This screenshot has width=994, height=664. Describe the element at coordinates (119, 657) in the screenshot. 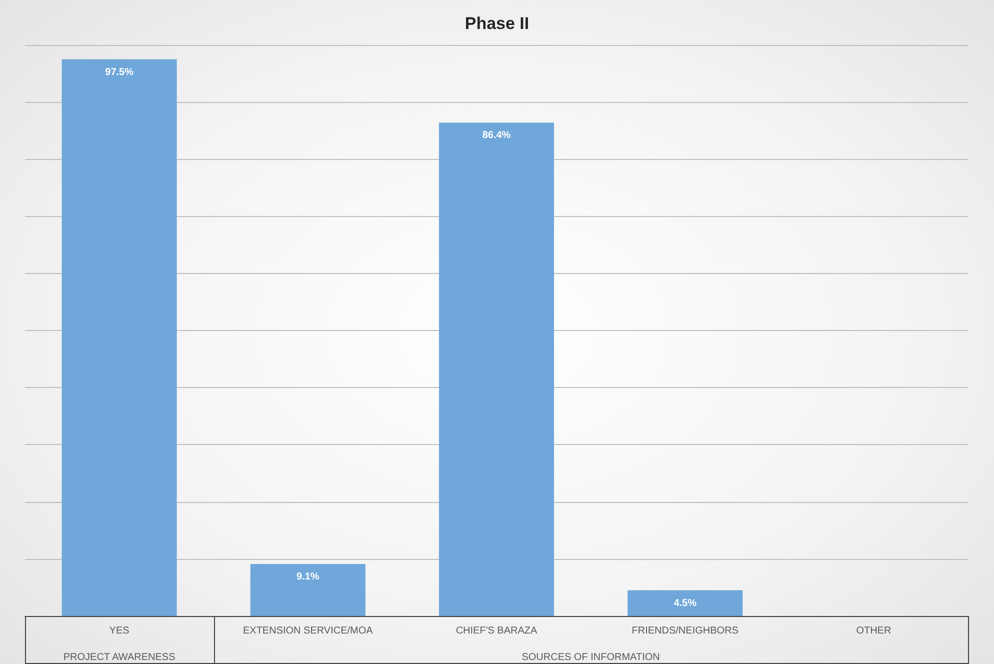

I see `text: PROJECT AWARENESS` at that location.